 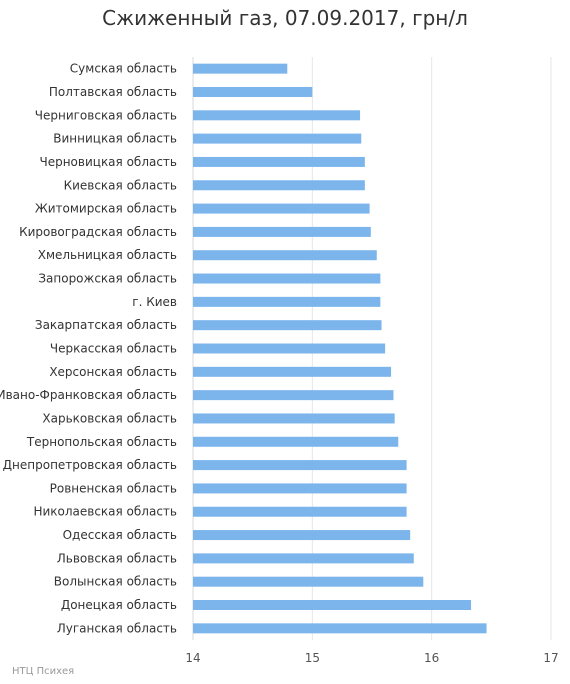 I want to click on category-label: Львовская область, so click(x=117, y=558).